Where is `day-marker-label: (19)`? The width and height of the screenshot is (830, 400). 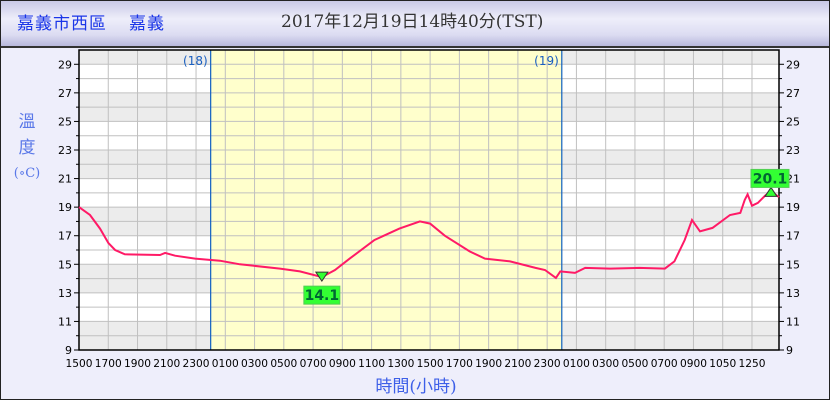
day-marker-label: (19) is located at coordinates (546, 61).